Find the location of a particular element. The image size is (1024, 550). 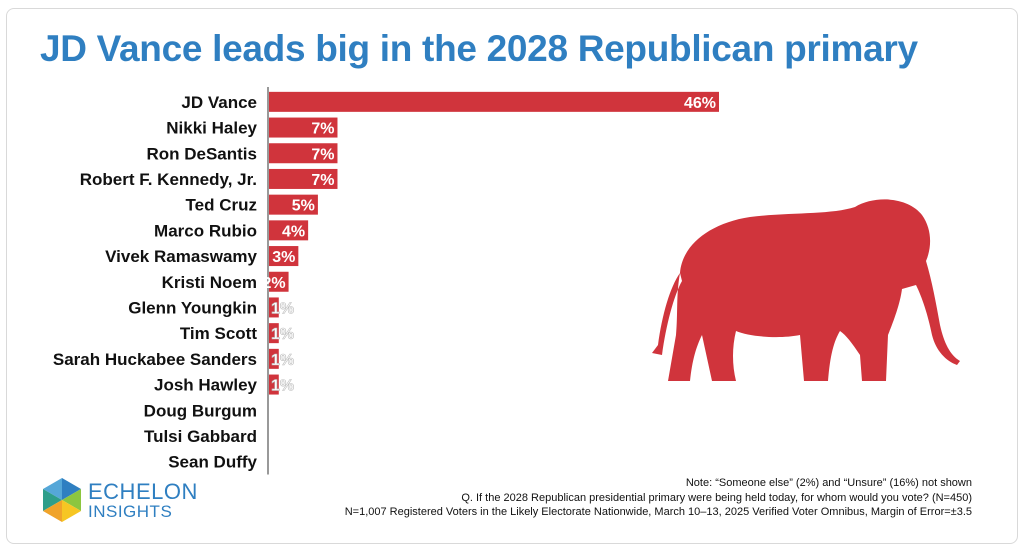

category-label: Tim Scott is located at coordinates (218, 333).